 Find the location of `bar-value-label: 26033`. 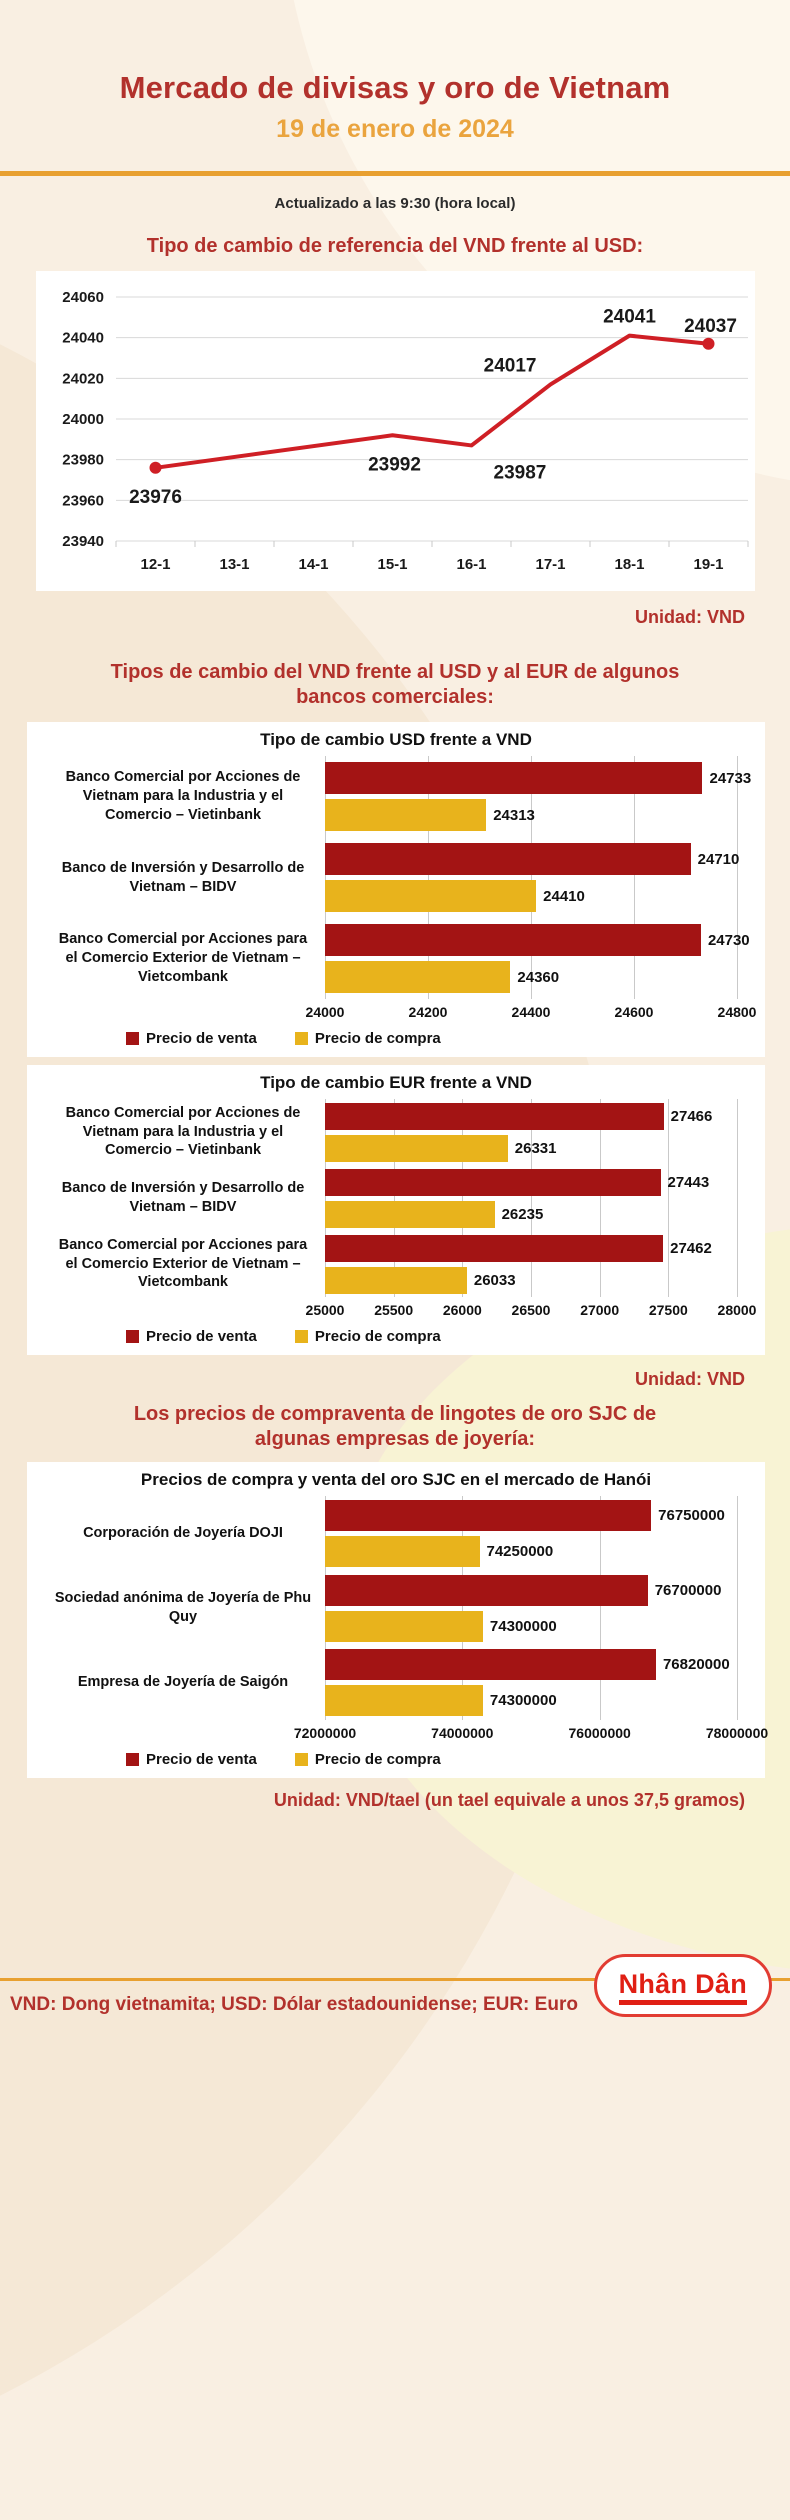

bar-value-label: 26033 is located at coordinates (494, 1280).